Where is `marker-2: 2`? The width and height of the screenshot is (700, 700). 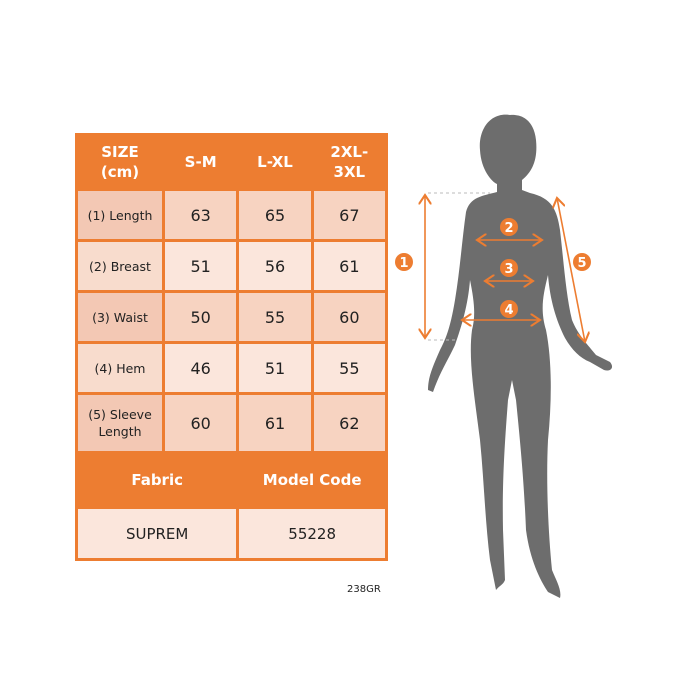 marker-2: 2 is located at coordinates (508, 228).